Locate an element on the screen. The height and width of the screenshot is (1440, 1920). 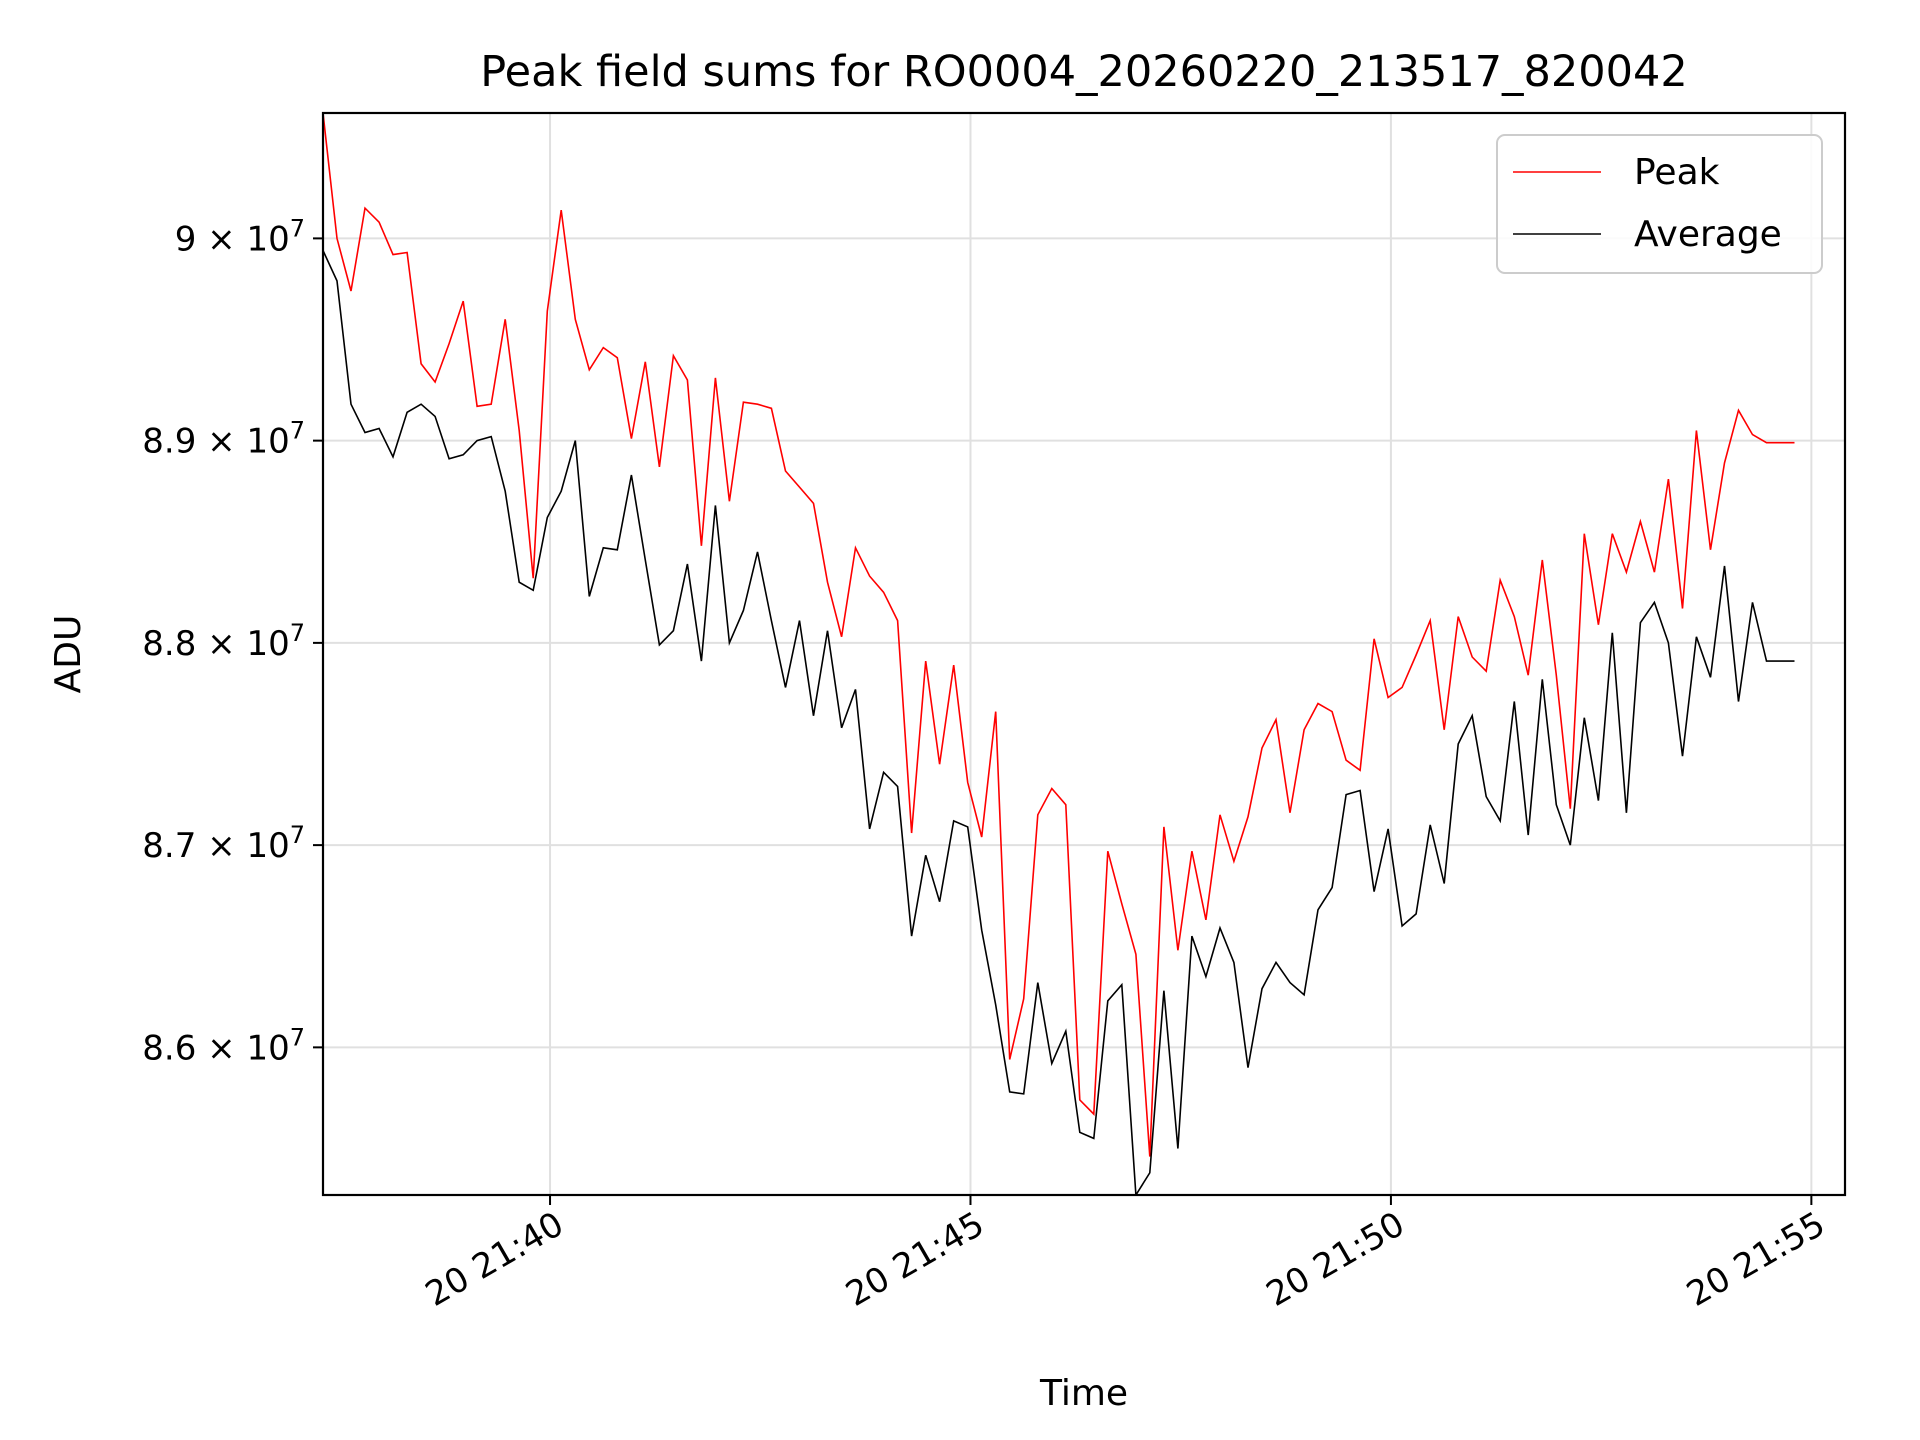
x-axis-label: Time is located at coordinates (1083, 1393).